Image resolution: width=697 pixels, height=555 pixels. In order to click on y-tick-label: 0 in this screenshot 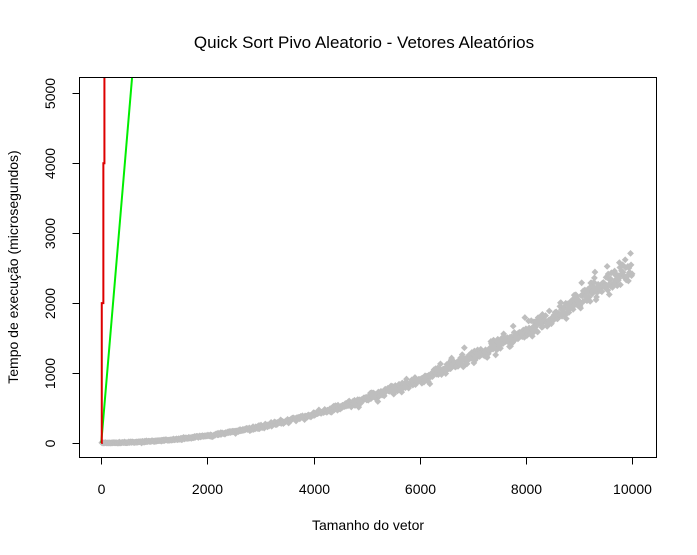, I will do `click(50, 443)`.